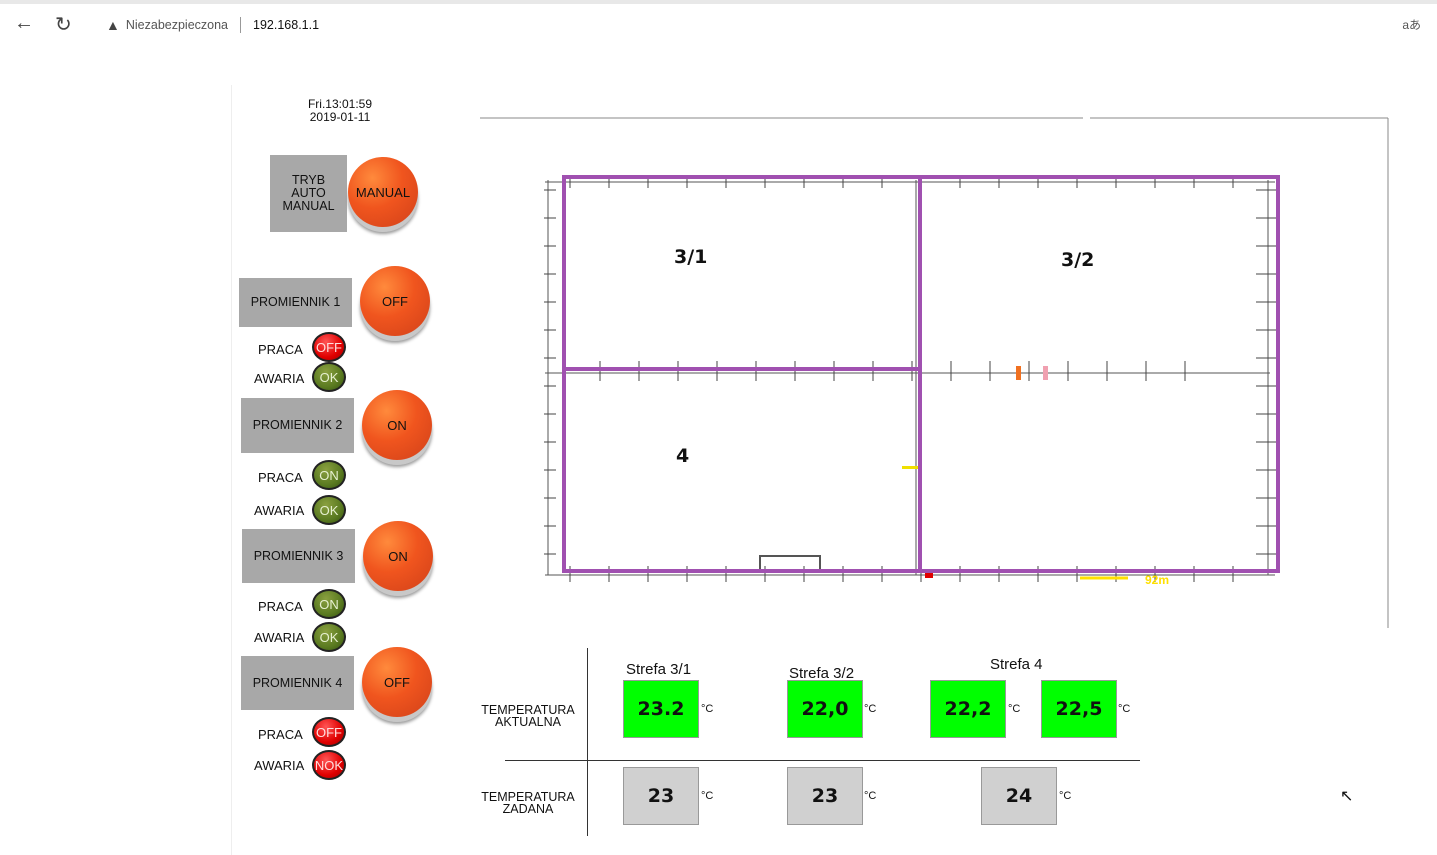  I want to click on zone-4-outline, so click(742, 470).